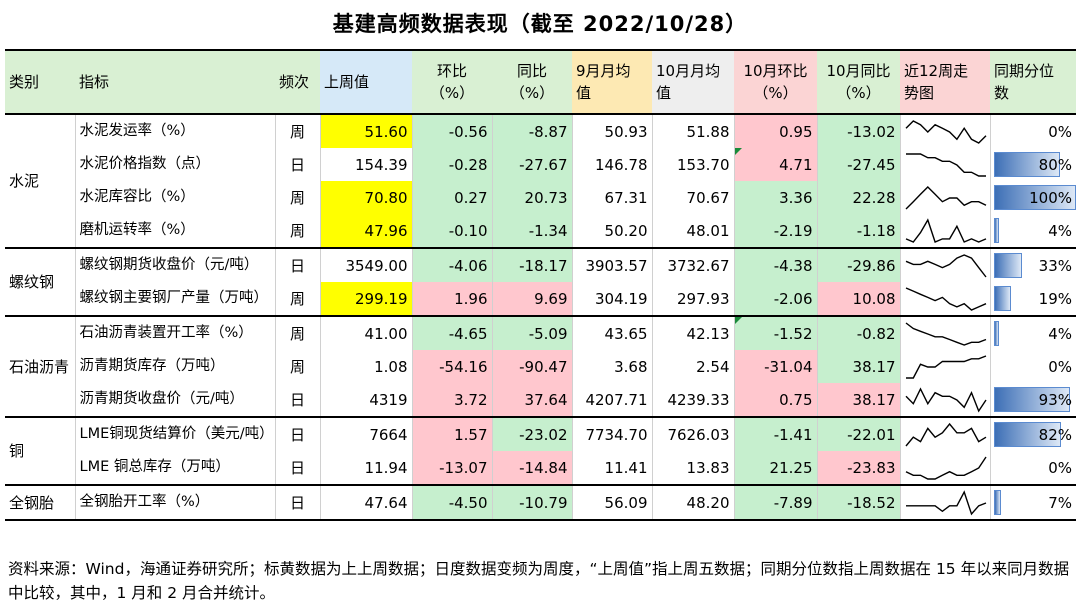 The image size is (1080, 608). Describe the element at coordinates (693, 197) in the screenshot. I see `oct-avg-cell: 70.67` at that location.